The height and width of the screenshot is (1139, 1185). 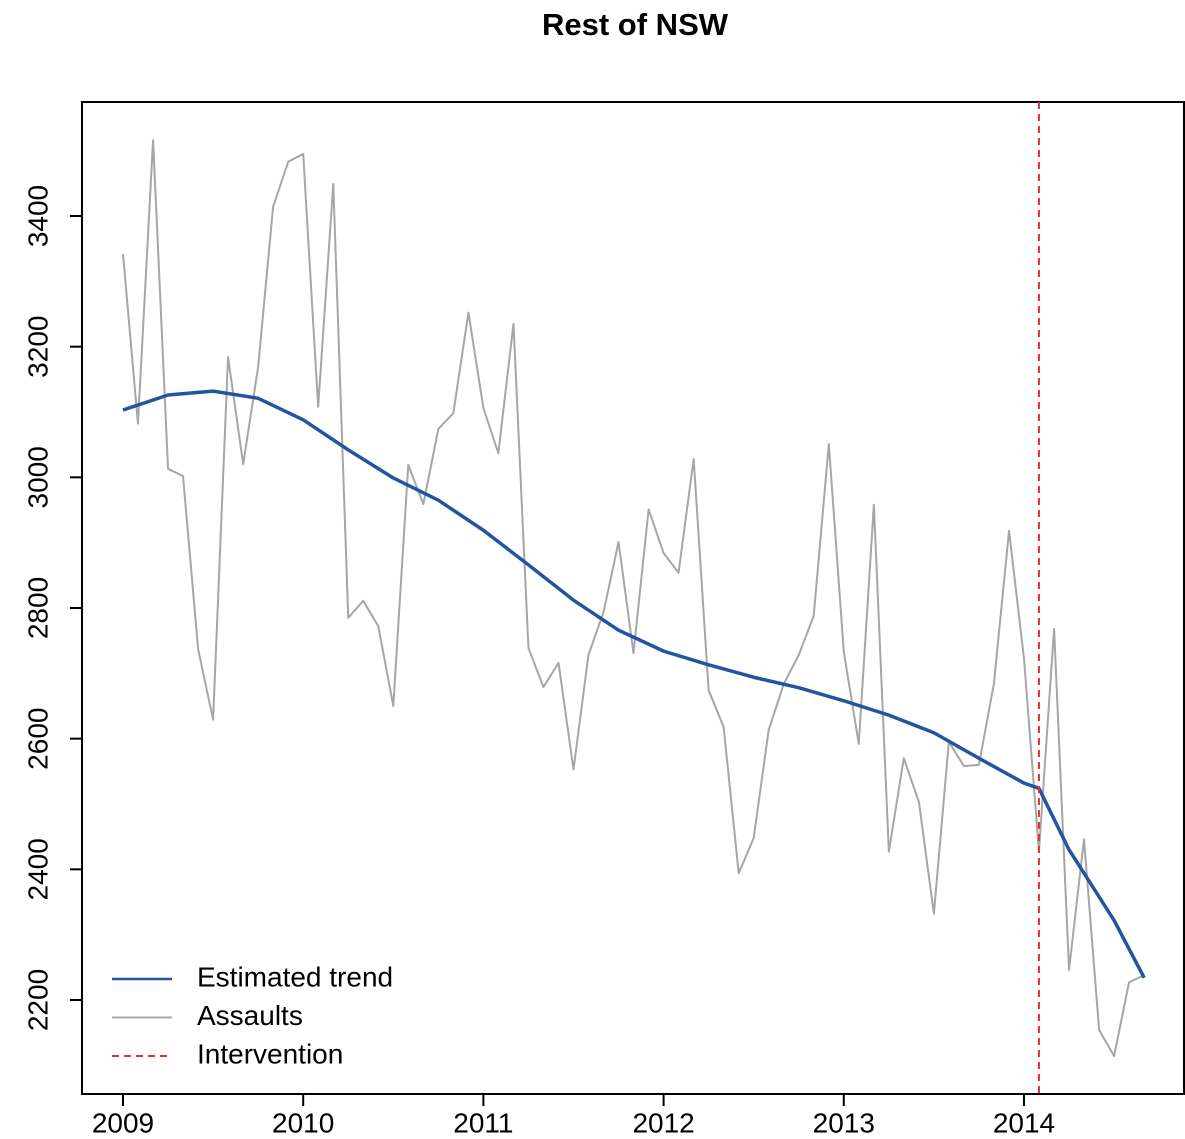 What do you see at coordinates (37, 477) in the screenshot?
I see `y-tick-label: 3000` at bounding box center [37, 477].